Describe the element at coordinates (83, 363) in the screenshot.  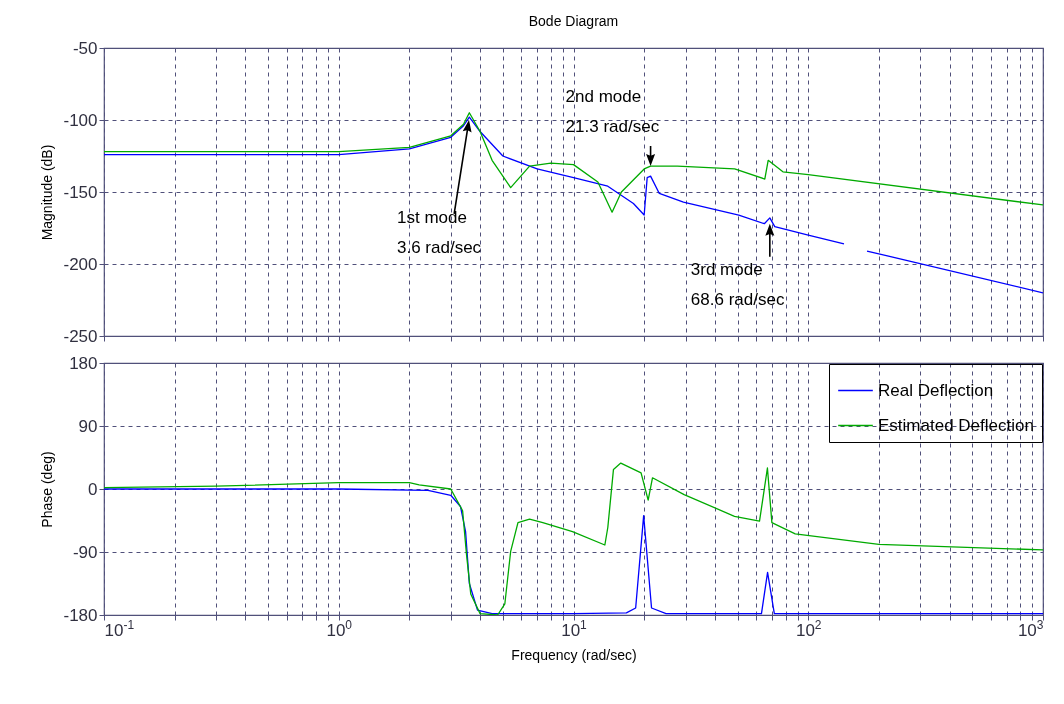
I see `y-tick-label: 180` at that location.